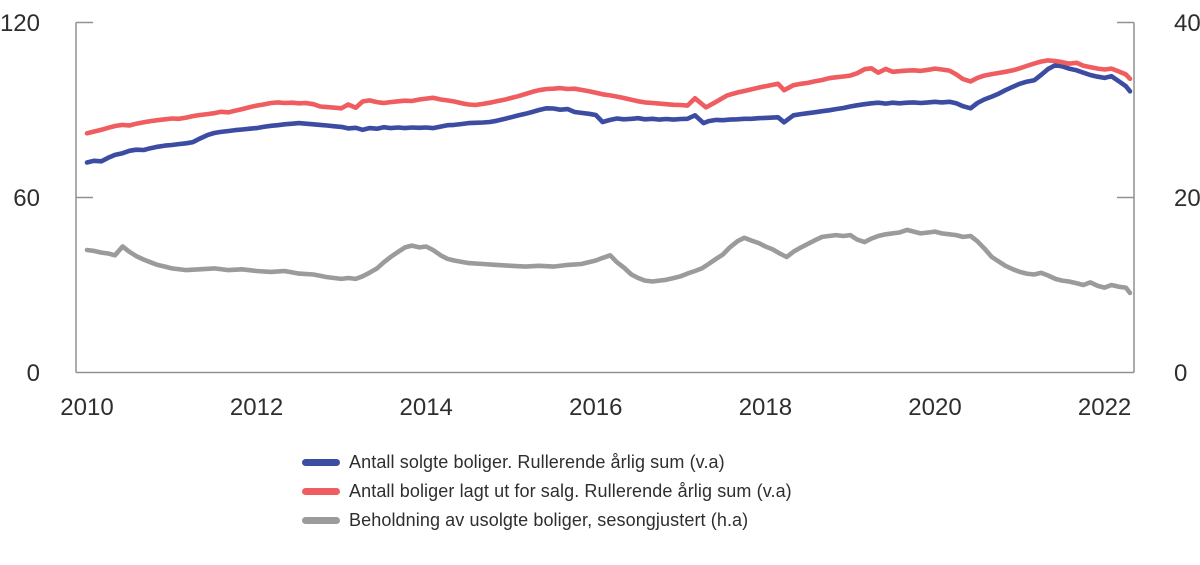 This screenshot has height=565, width=1200. I want to click on x-axis-tick-label: 2018, so click(765, 407).